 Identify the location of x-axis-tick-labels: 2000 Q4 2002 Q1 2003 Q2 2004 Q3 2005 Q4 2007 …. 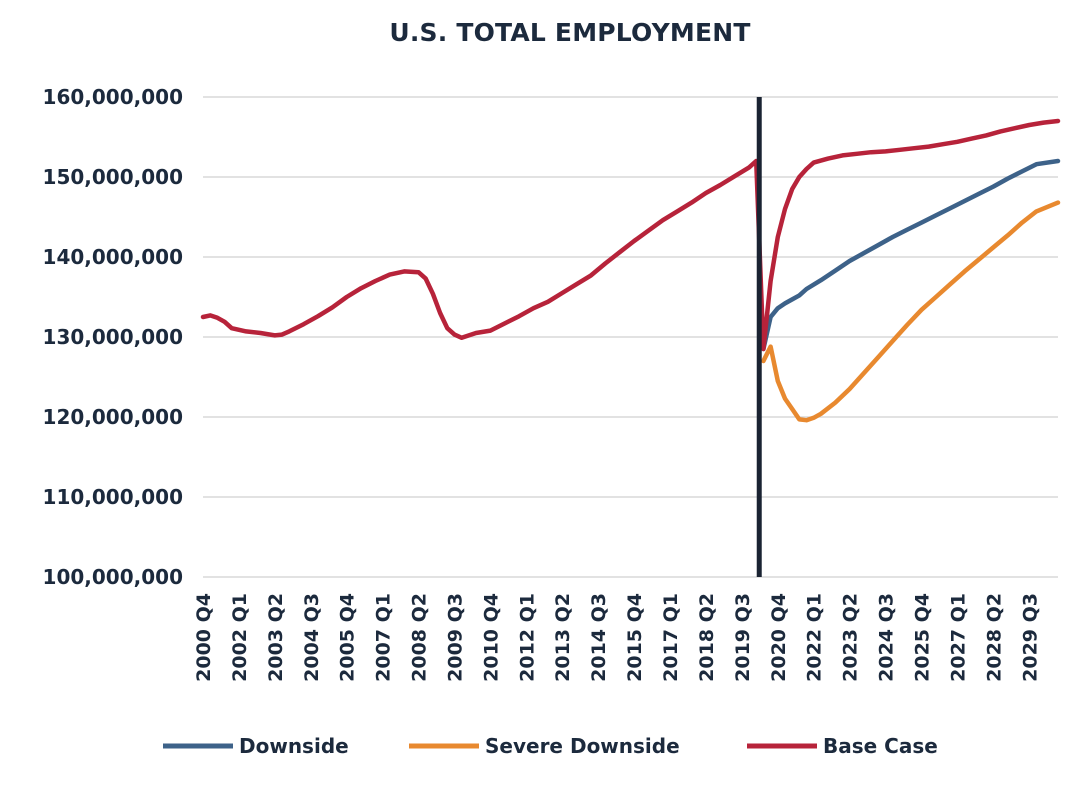
(617, 637).